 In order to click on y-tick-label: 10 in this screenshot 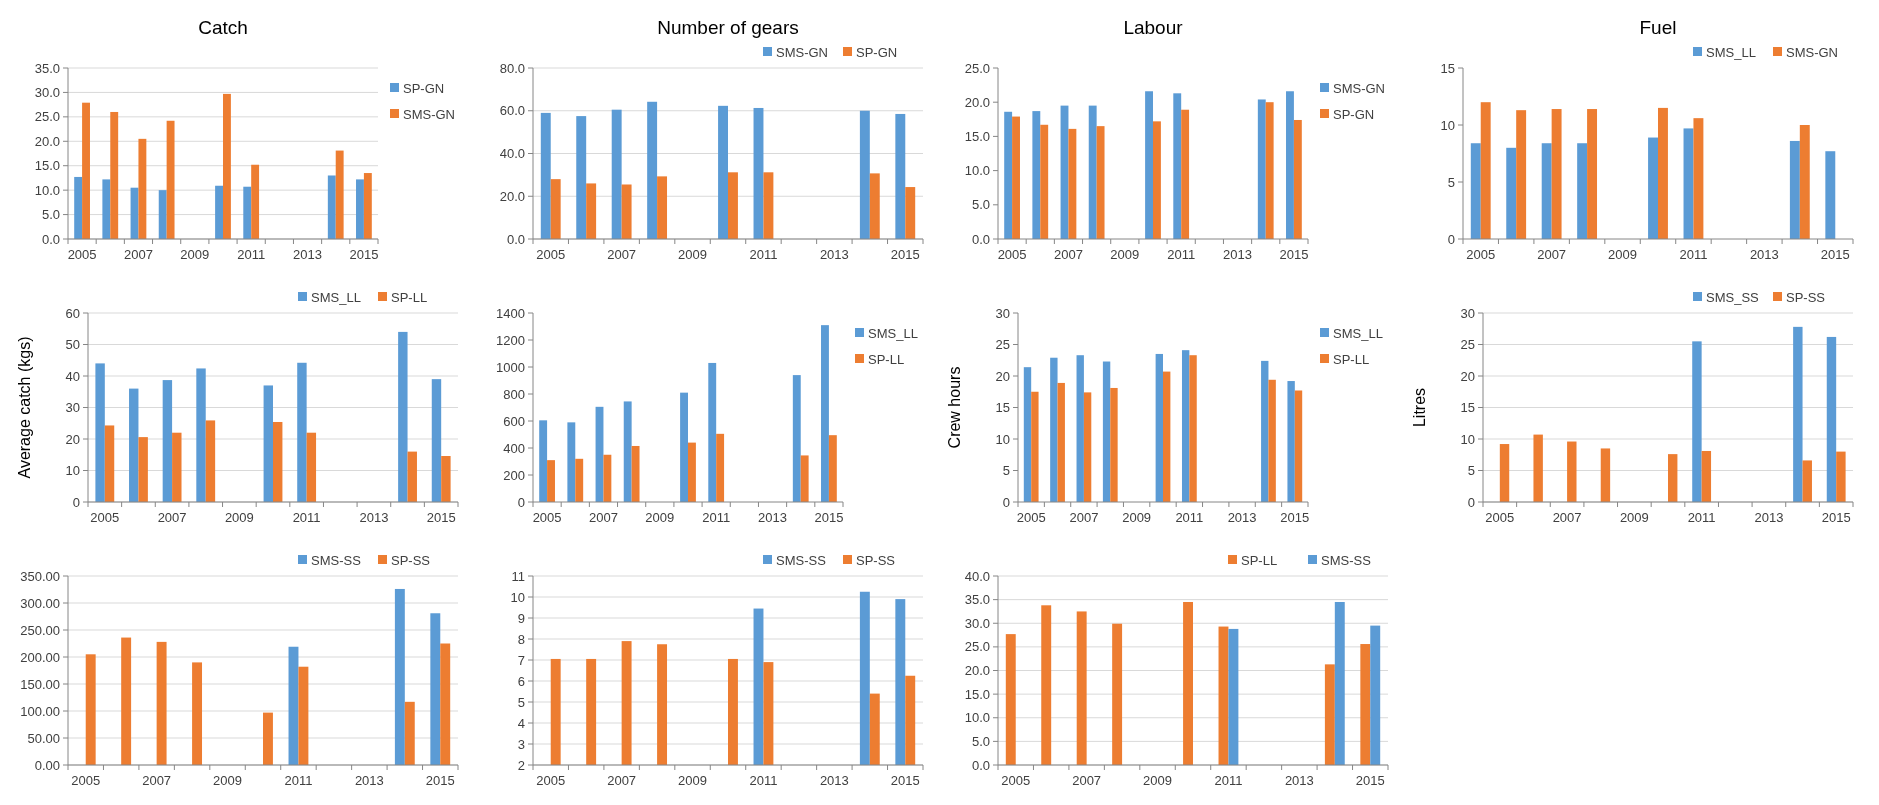, I will do `click(72, 471)`.